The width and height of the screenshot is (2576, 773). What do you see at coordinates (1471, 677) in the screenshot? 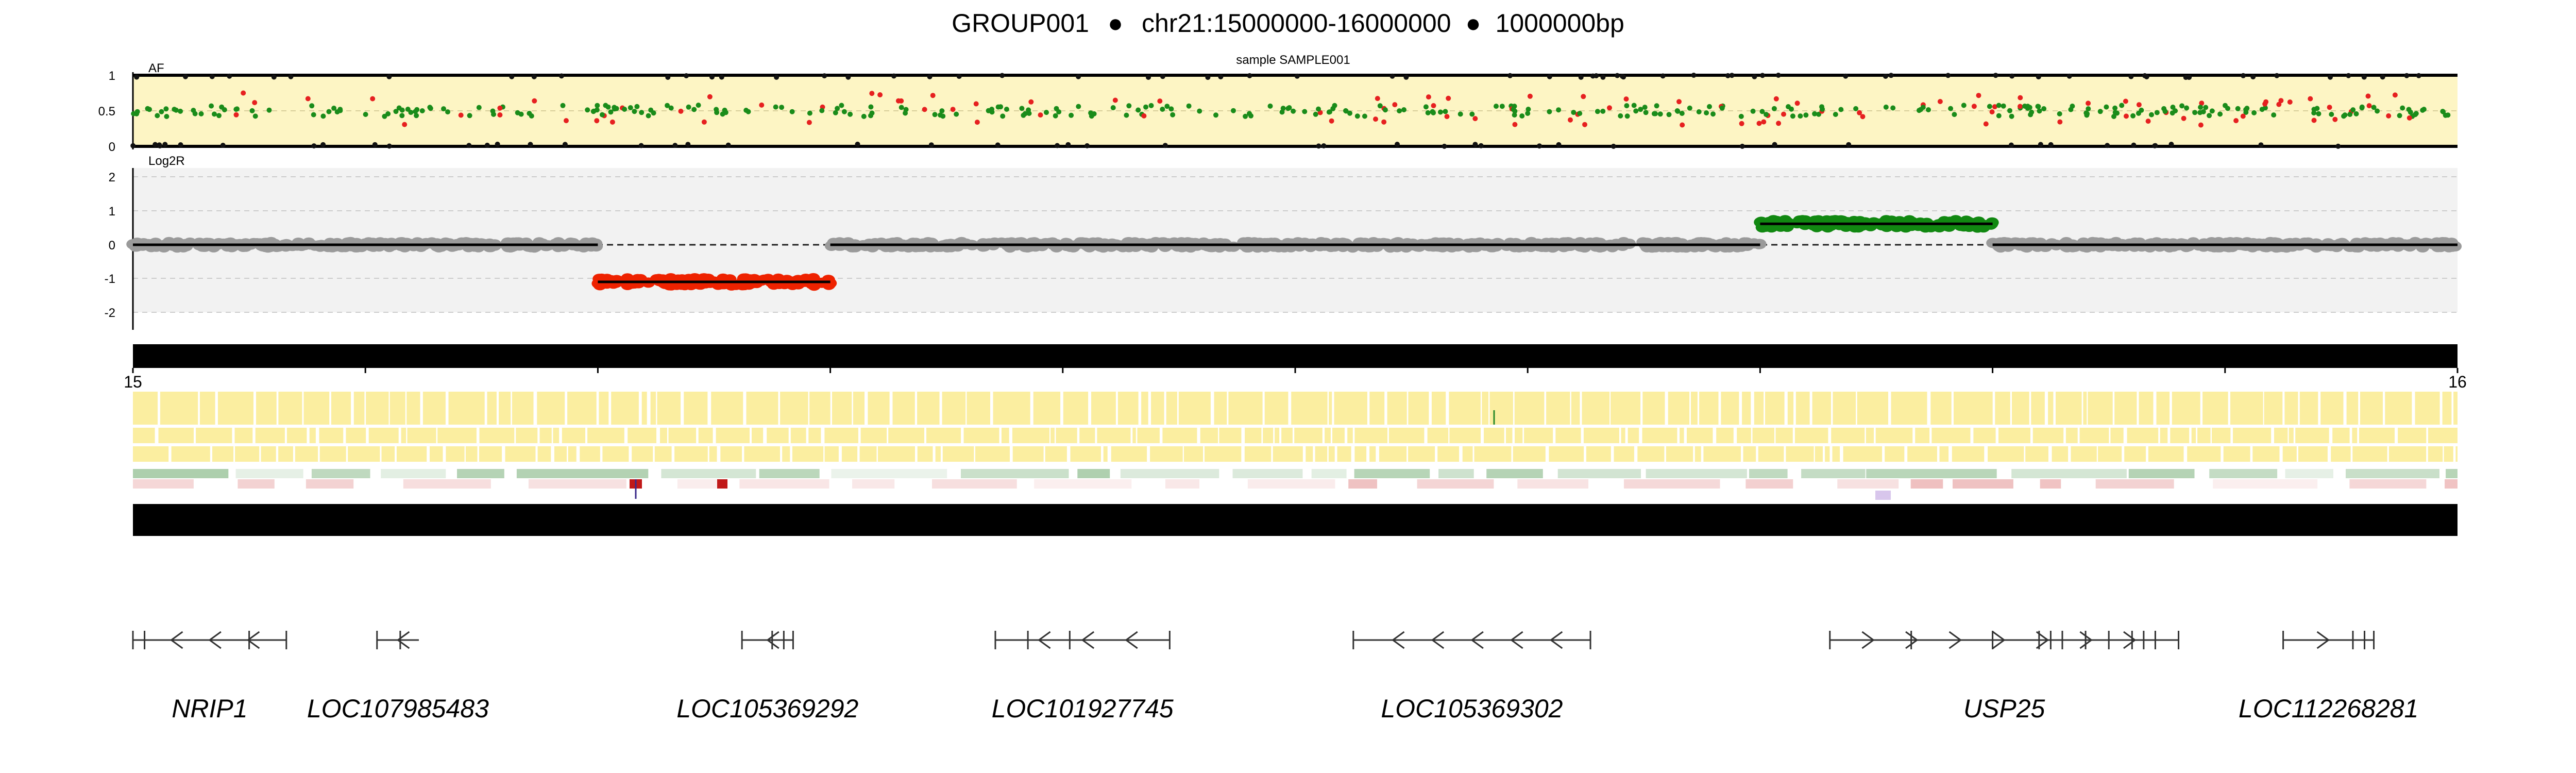
I see `gene-loc105369302: LOC105369302` at bounding box center [1471, 677].